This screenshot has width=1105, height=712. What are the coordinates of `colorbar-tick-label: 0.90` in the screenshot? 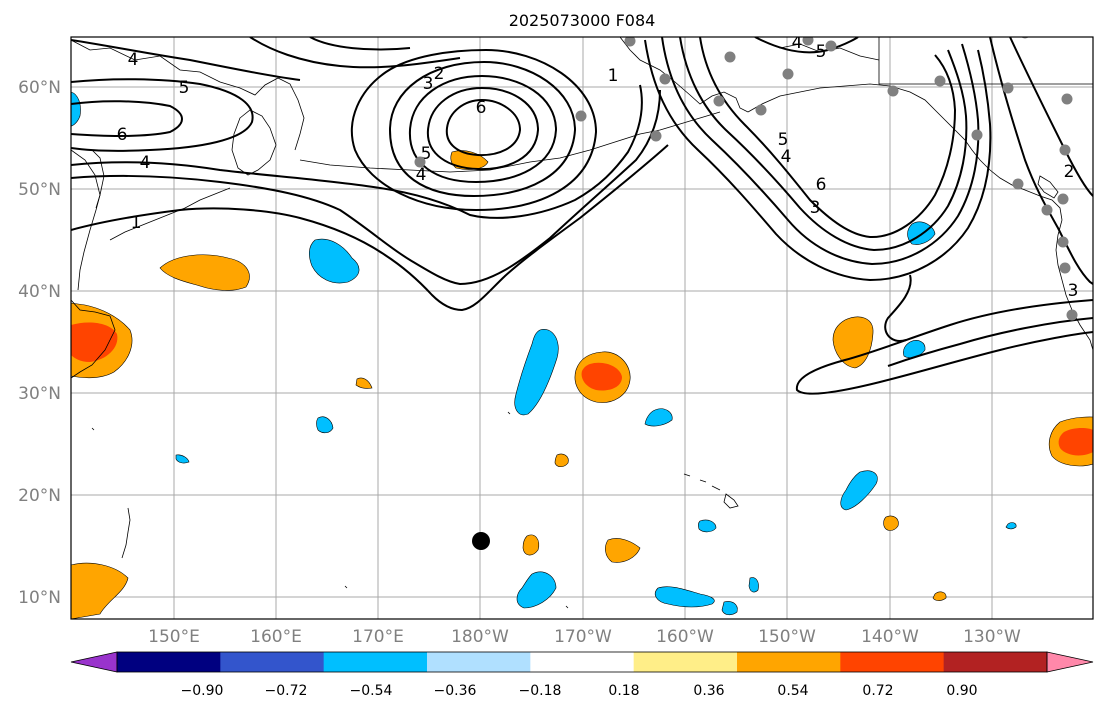 It's located at (961, 691).